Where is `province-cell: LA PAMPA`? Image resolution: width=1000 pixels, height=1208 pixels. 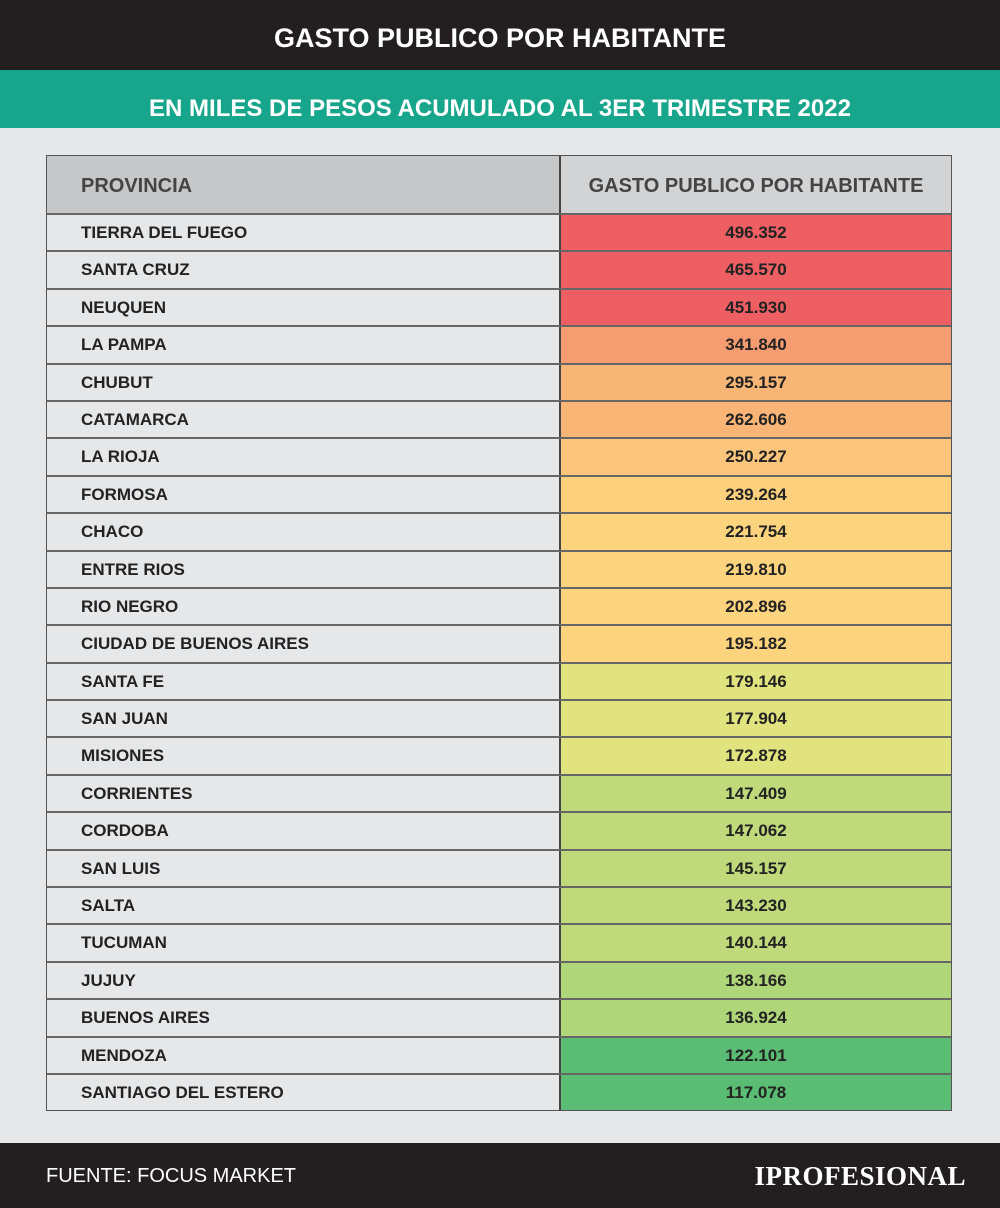
province-cell: LA PAMPA is located at coordinates (303, 345).